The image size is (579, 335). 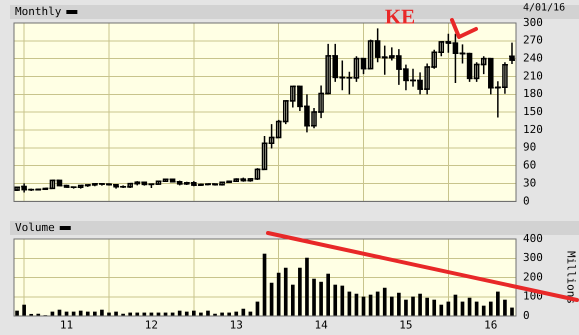 What do you see at coordinates (38, 11) in the screenshot?
I see `legend-label: Monthly` at bounding box center [38, 11].